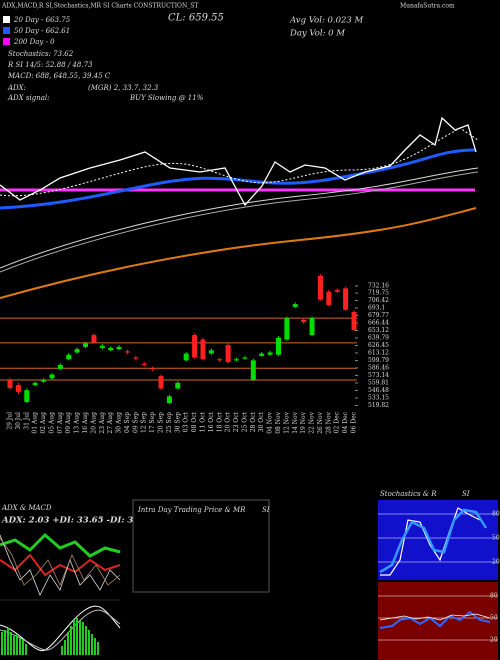 This screenshot has width=500, height=660. Describe the element at coordinates (42, 20) in the screenshot. I see `legend-label: 20 Day - 663.75` at that location.